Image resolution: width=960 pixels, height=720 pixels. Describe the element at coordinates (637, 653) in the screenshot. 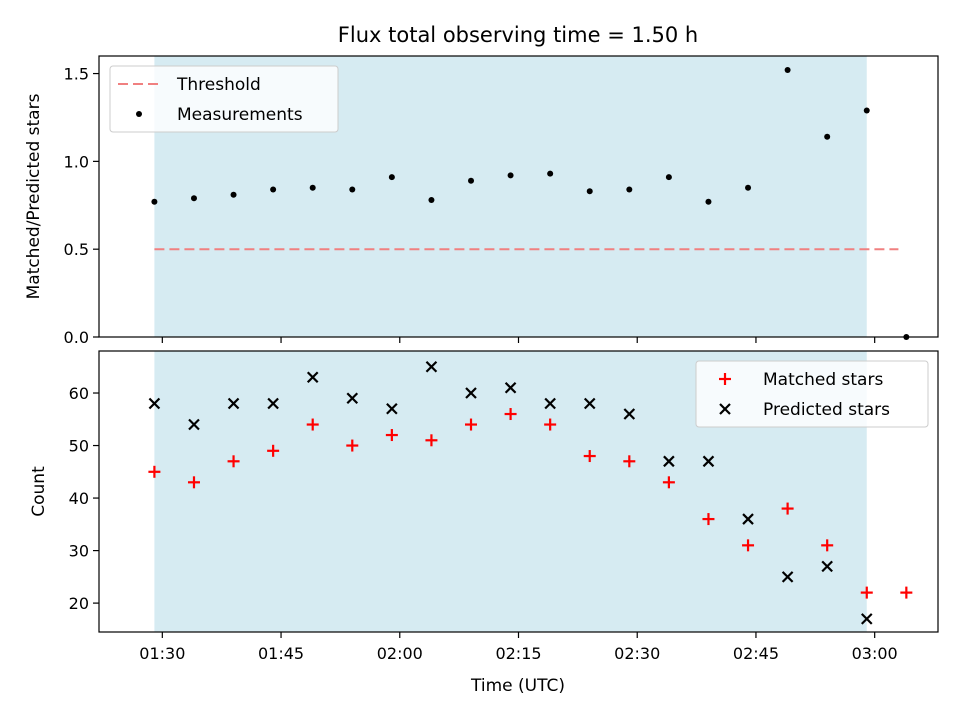

I see `x-tick-label: 02:30` at that location.